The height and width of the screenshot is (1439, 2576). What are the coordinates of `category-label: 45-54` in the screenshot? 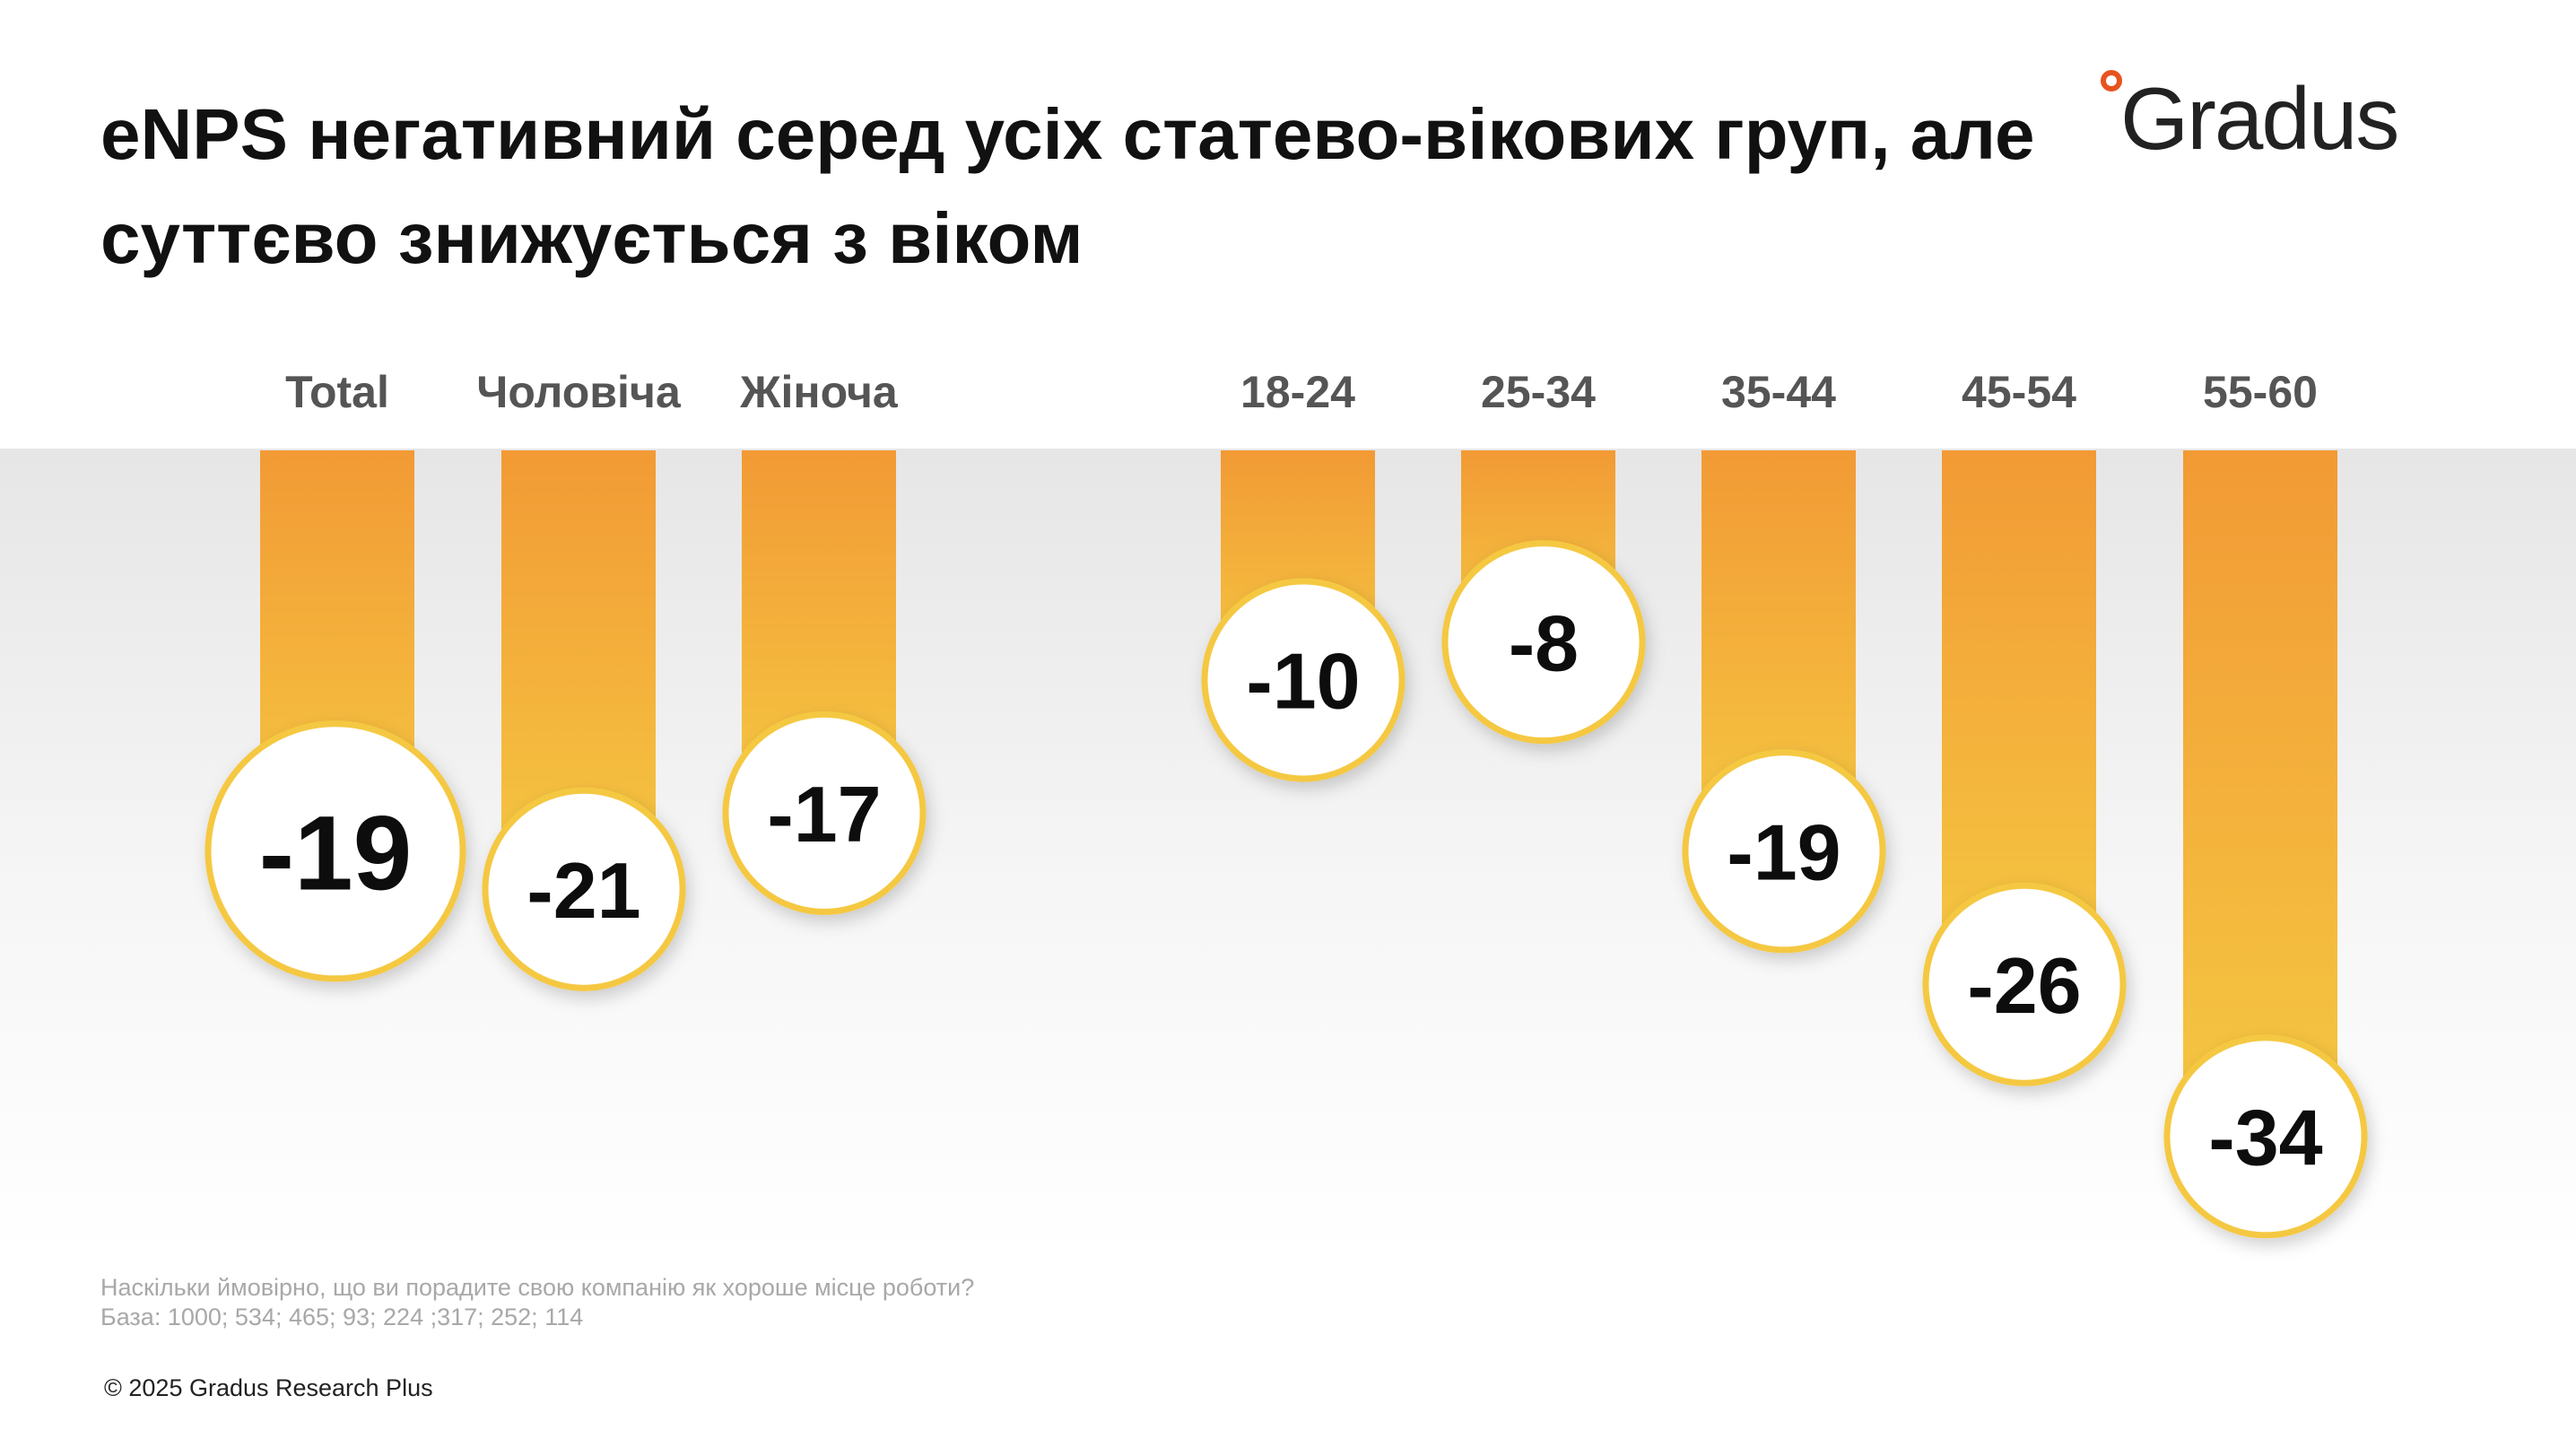 It's located at (2019, 392).